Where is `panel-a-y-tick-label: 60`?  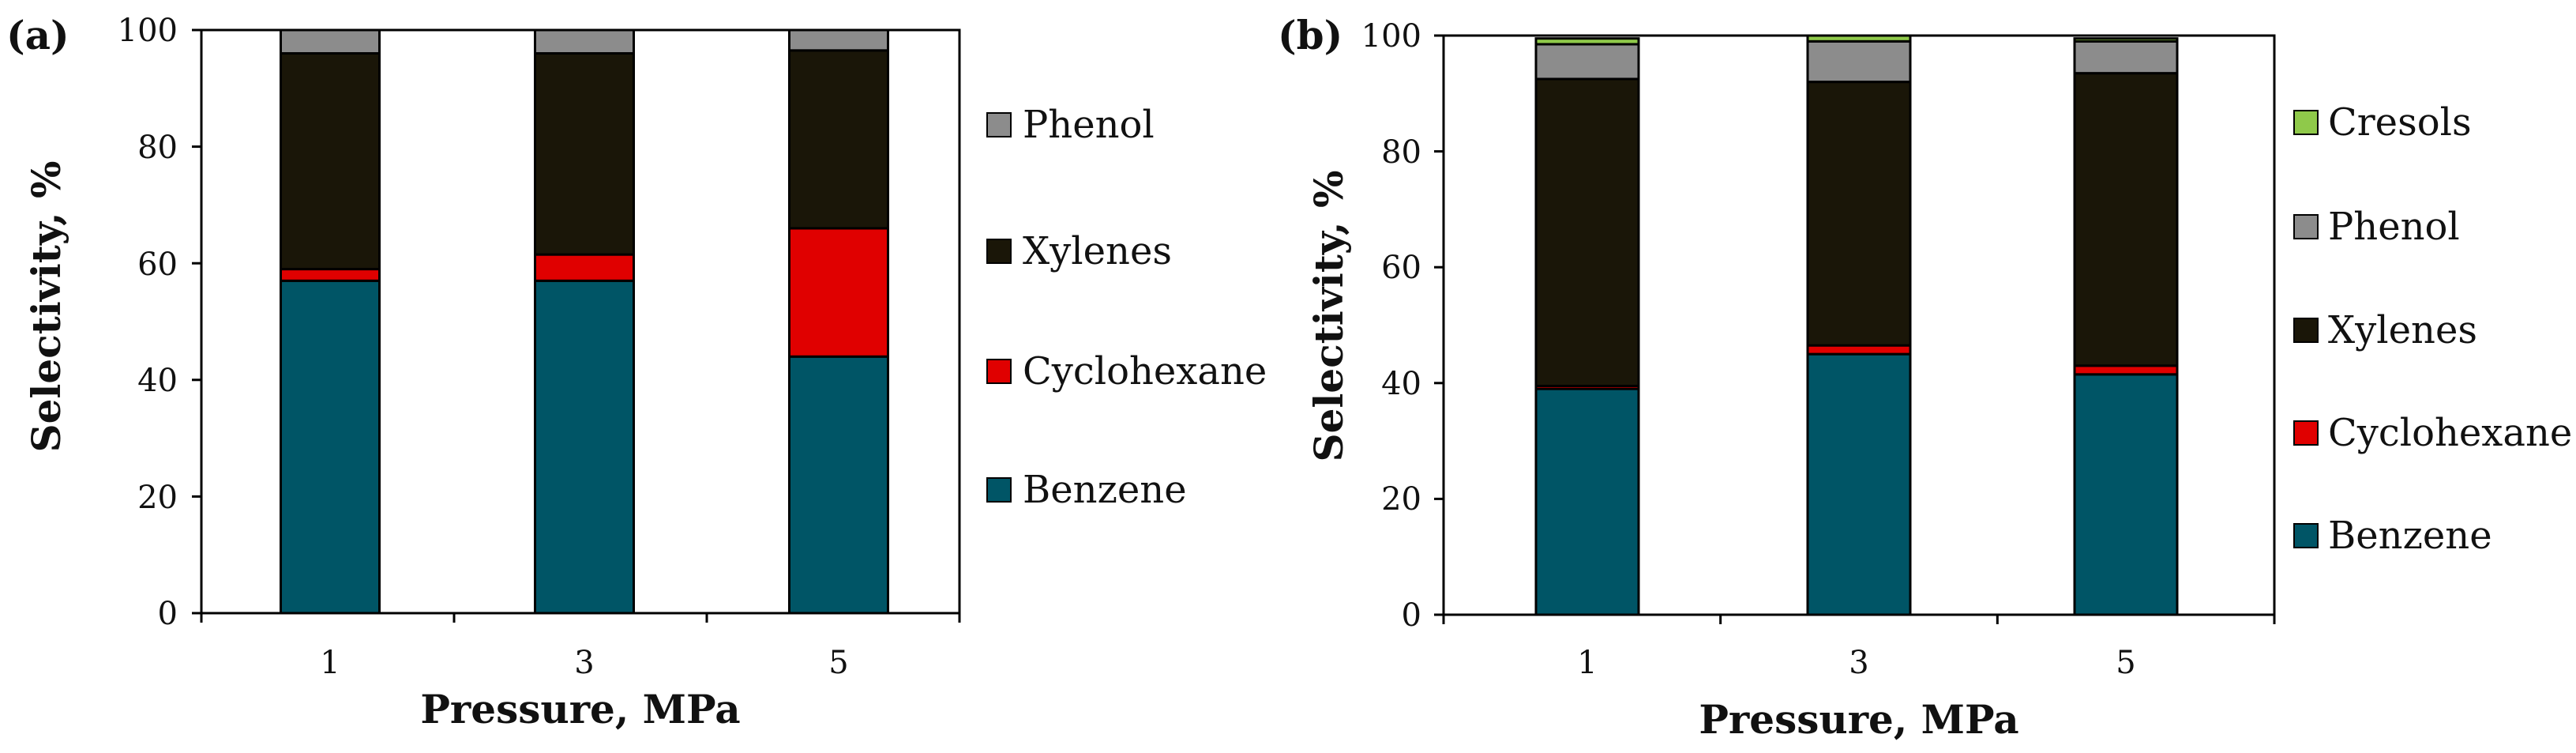
panel-a-y-tick-label: 60 is located at coordinates (157, 265).